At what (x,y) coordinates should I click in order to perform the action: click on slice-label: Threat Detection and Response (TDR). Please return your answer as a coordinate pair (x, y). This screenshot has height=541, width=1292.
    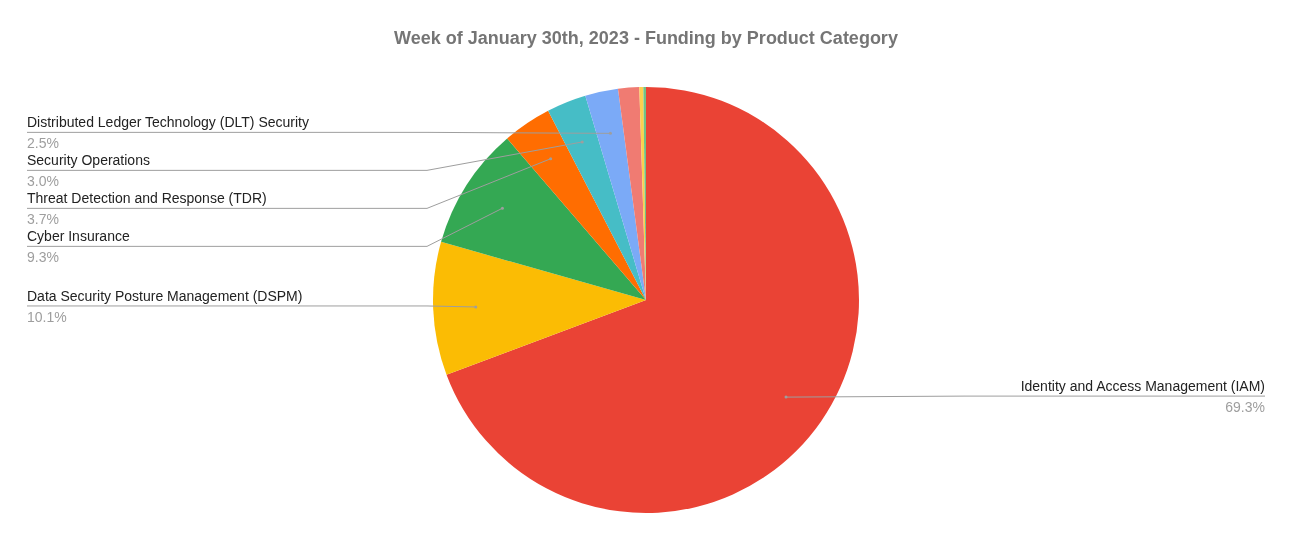
    Looking at the image, I should click on (147, 198).